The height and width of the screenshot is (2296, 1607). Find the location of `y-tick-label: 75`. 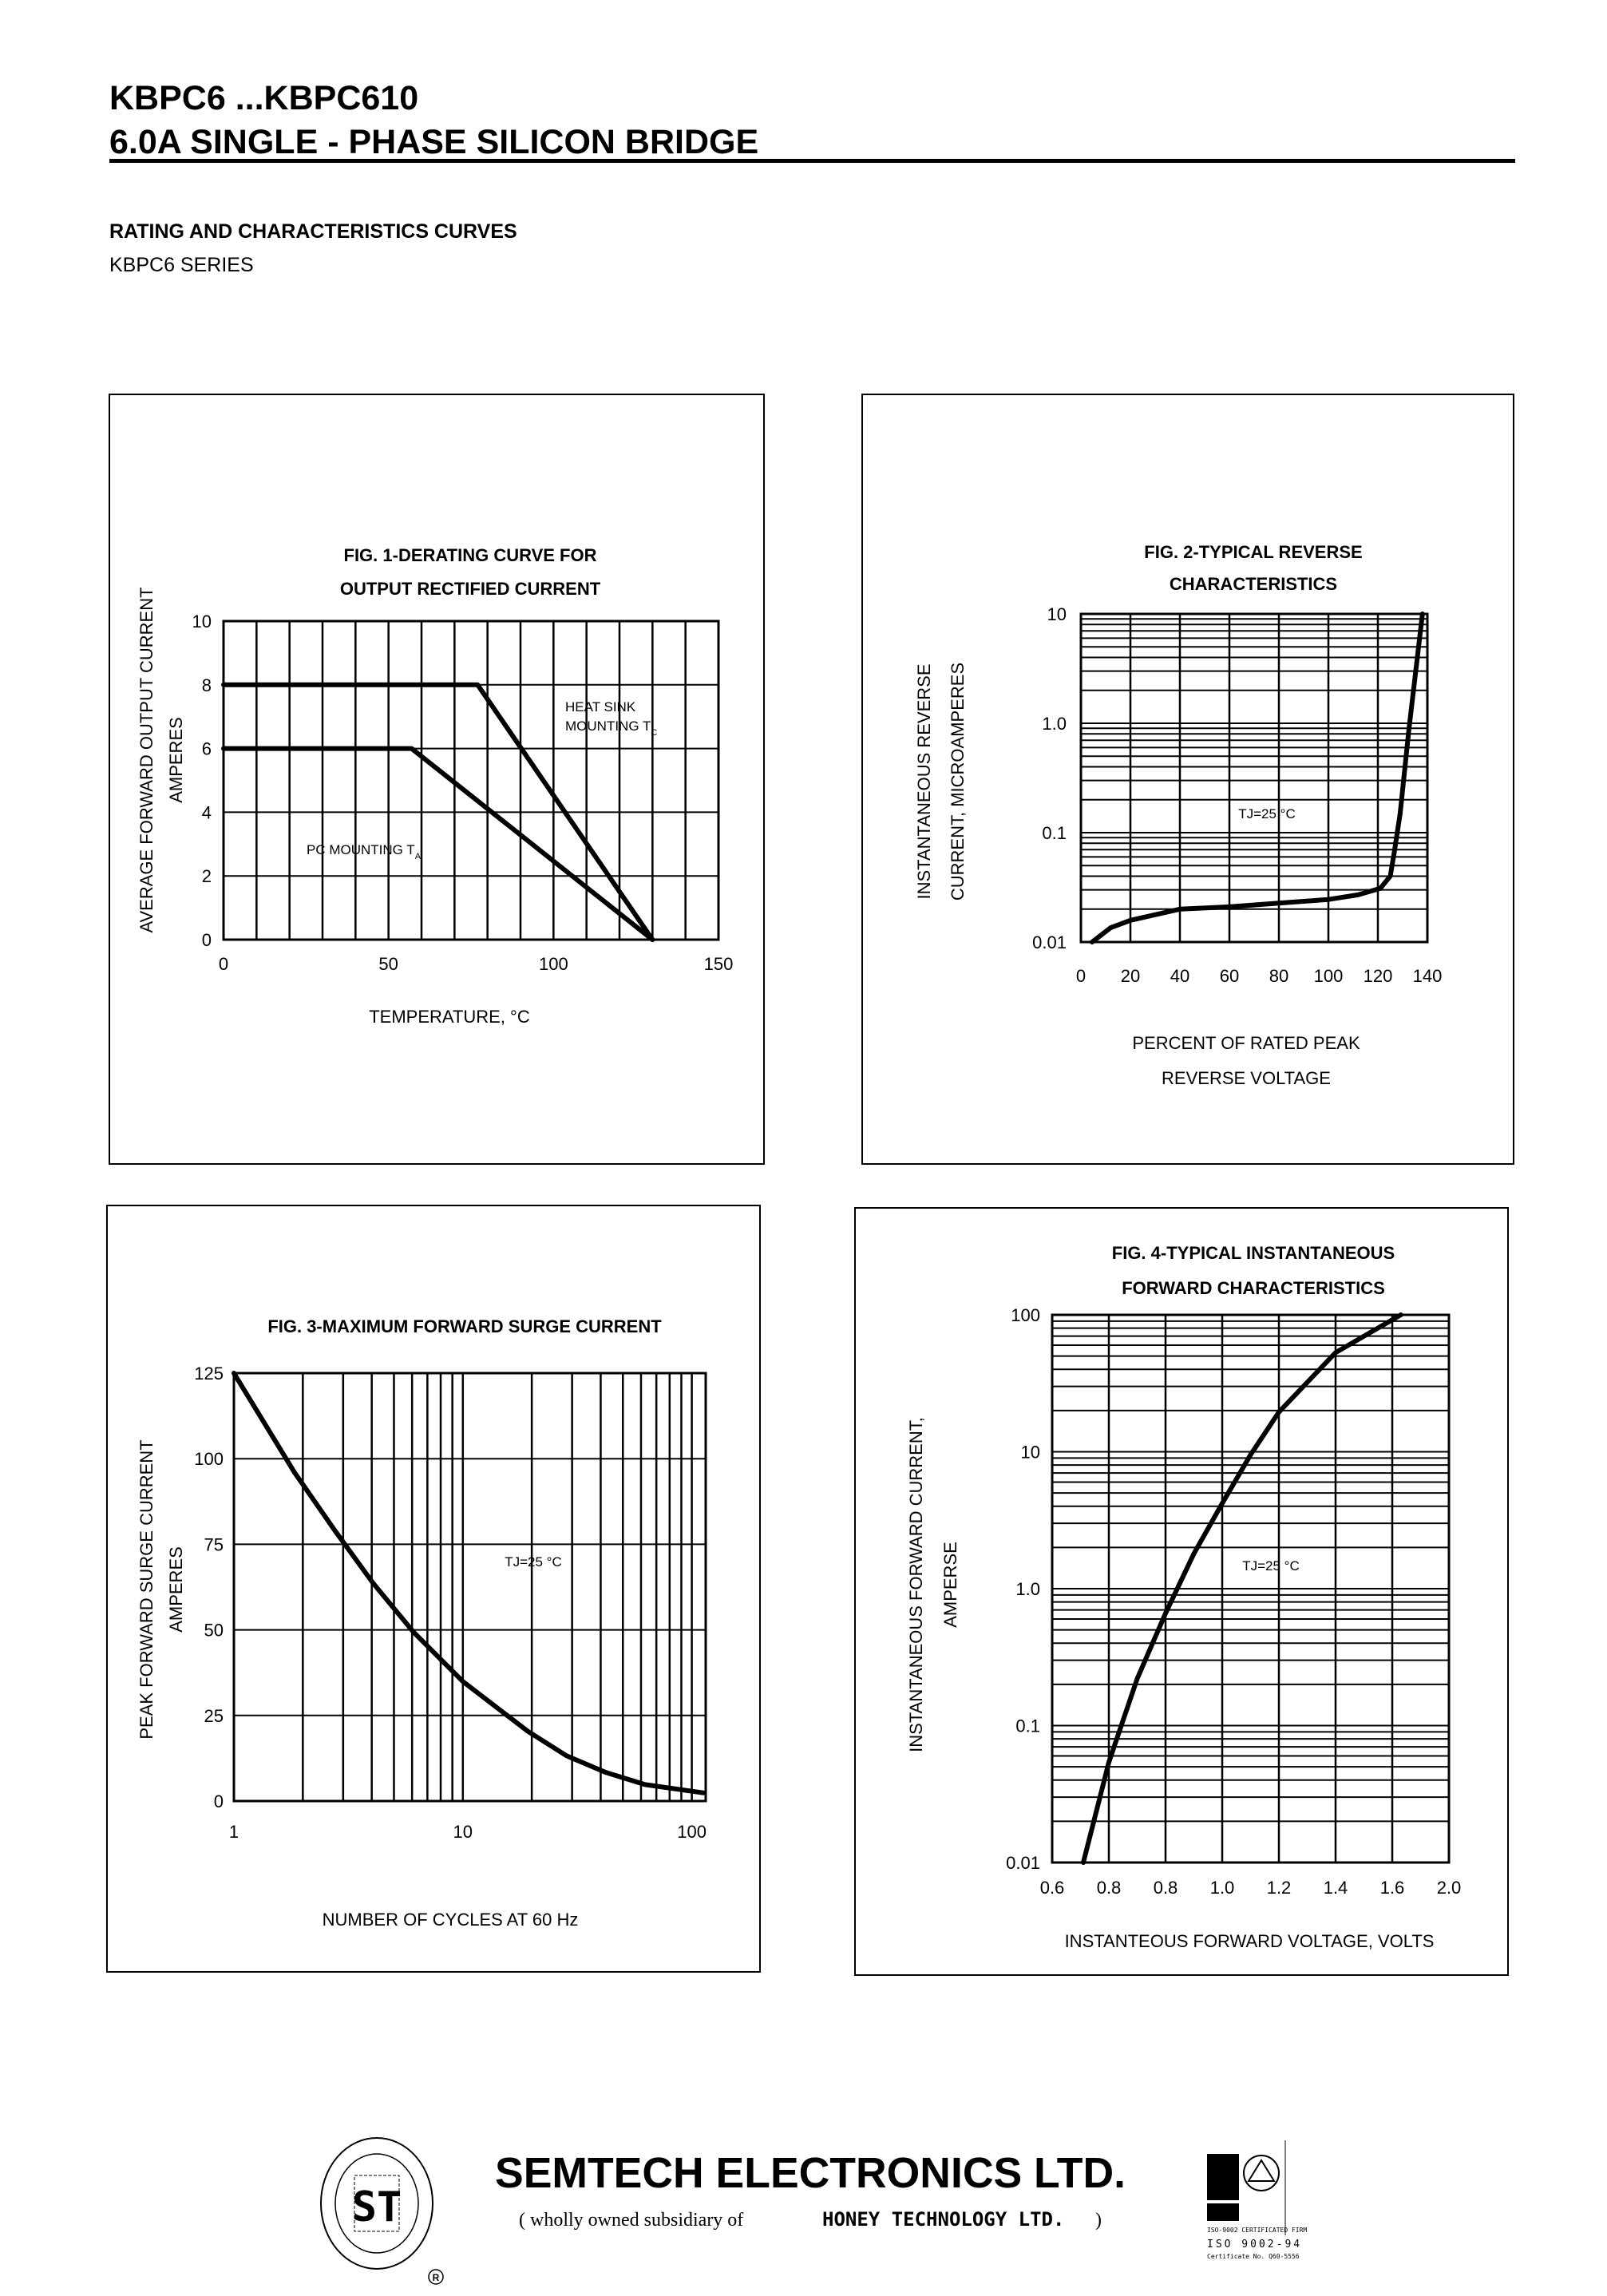

y-tick-label: 75 is located at coordinates (214, 1544).